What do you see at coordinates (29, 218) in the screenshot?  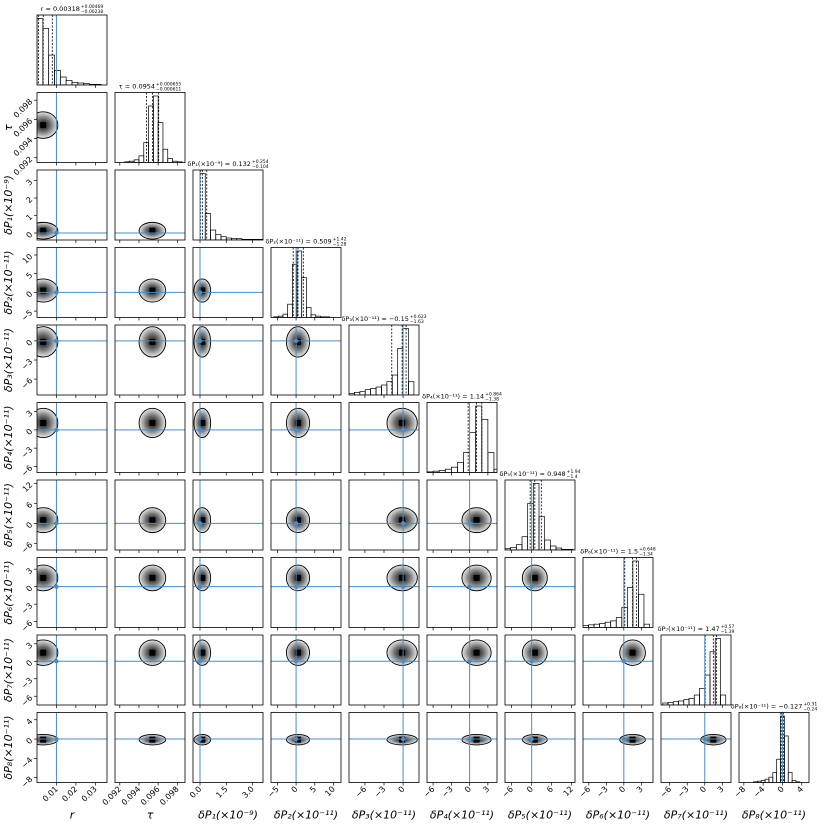 I see `y-tick-label: 1` at bounding box center [29, 218].